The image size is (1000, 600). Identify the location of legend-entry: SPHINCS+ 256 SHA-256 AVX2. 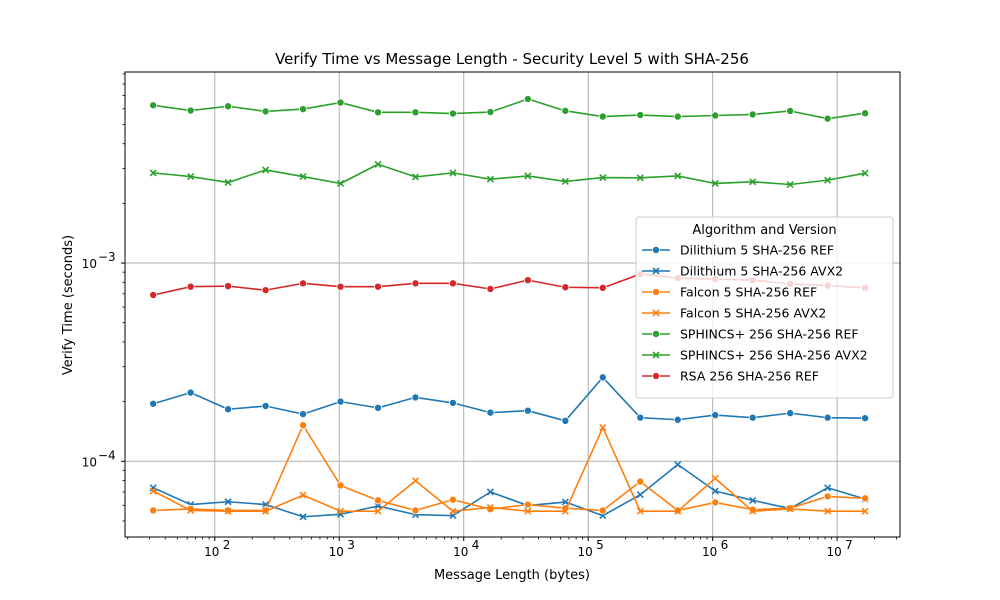
(755, 355).